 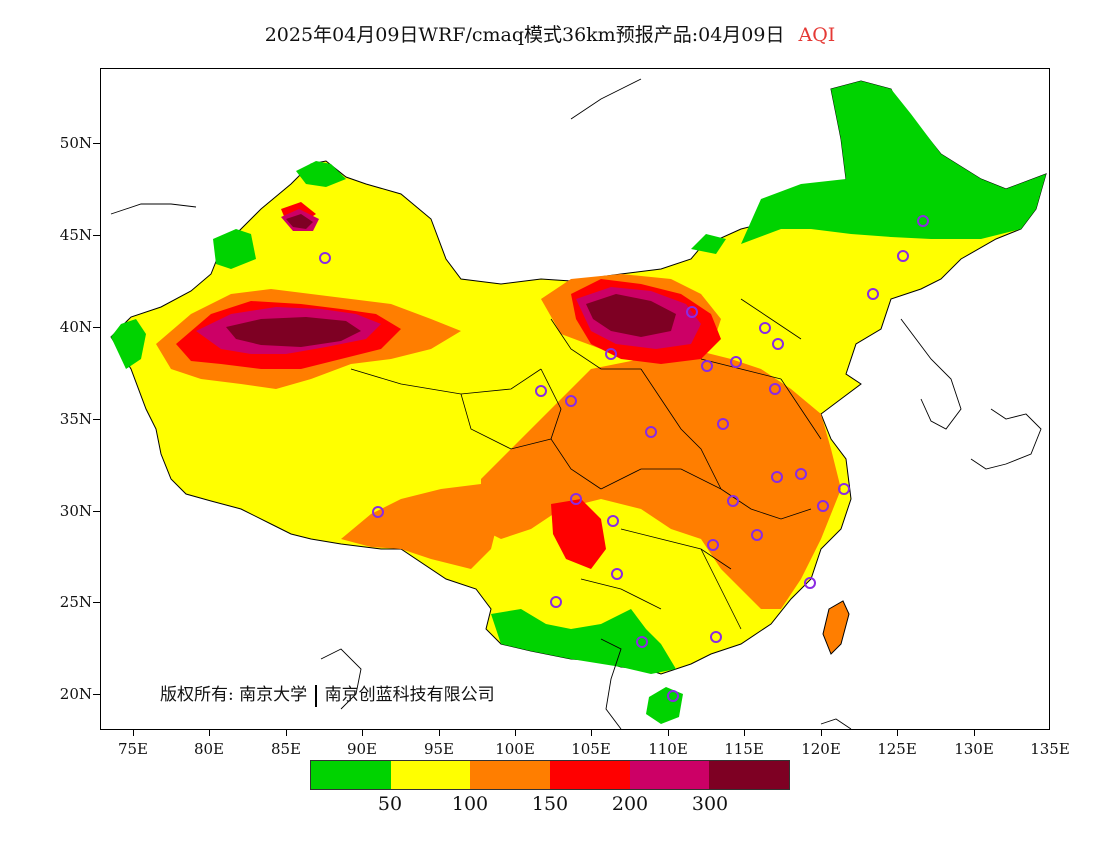 What do you see at coordinates (133, 749) in the screenshot?
I see `lon-label-75e: 75E` at bounding box center [133, 749].